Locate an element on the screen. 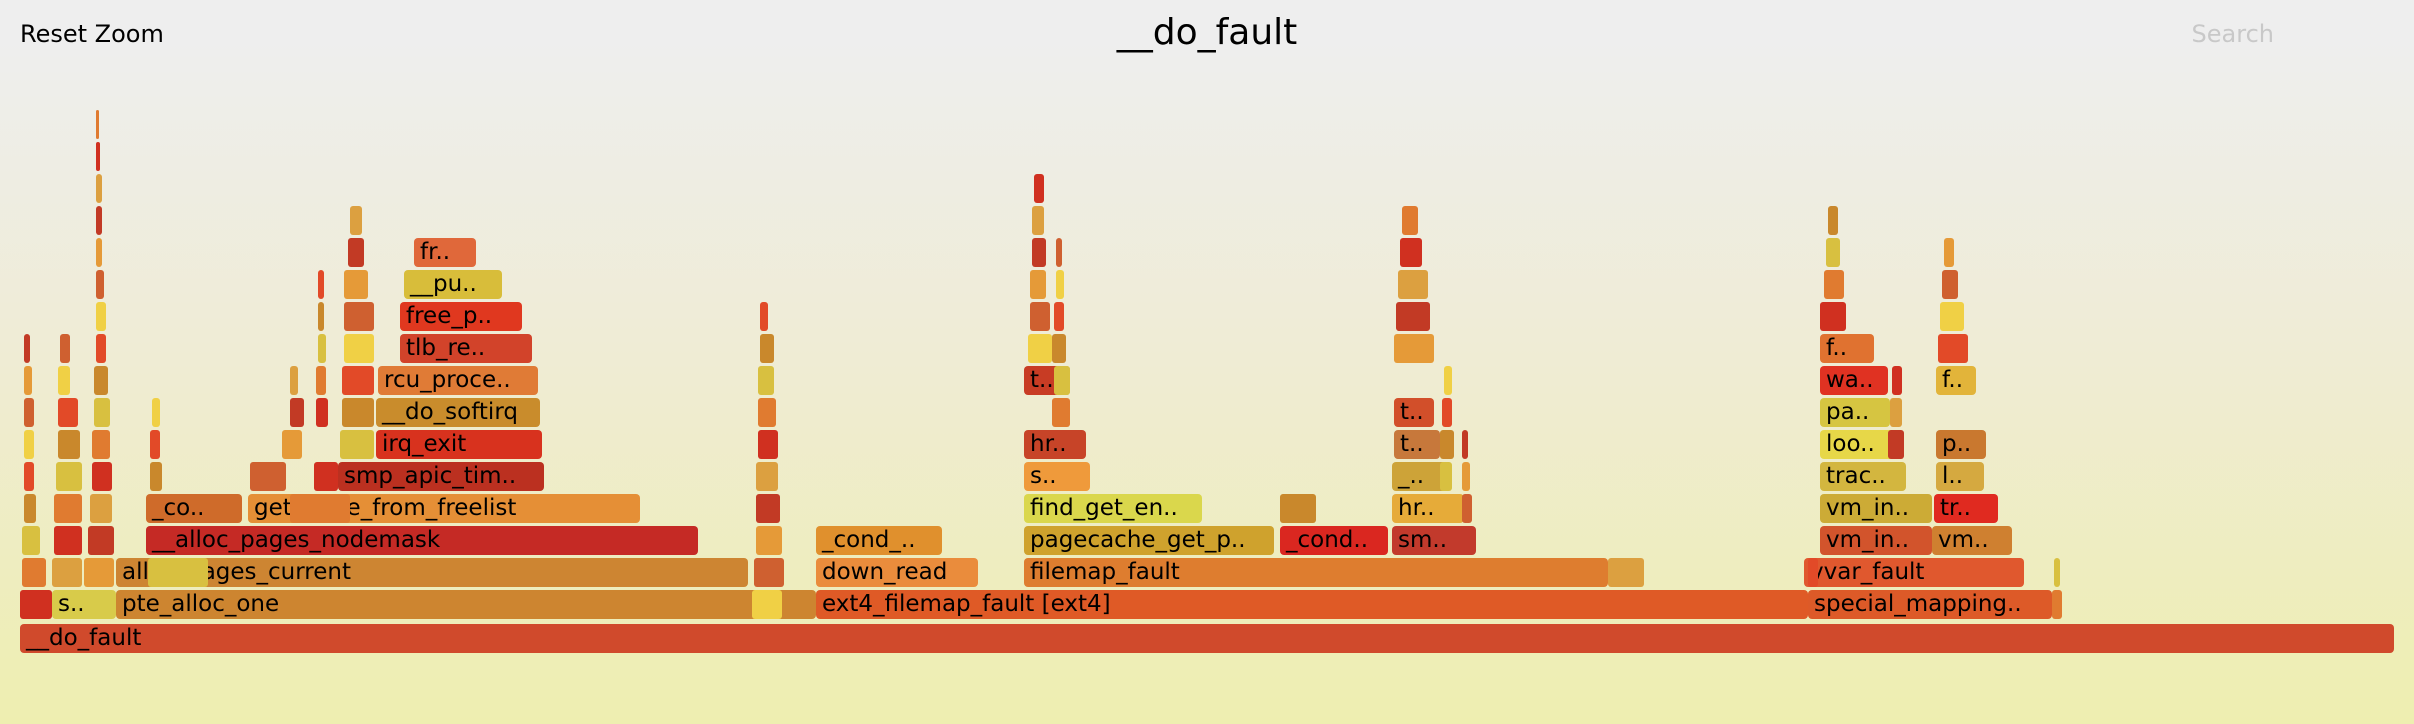 This screenshot has height=724, width=2414. flame-frame-wa: wa.. is located at coordinates (1854, 380).